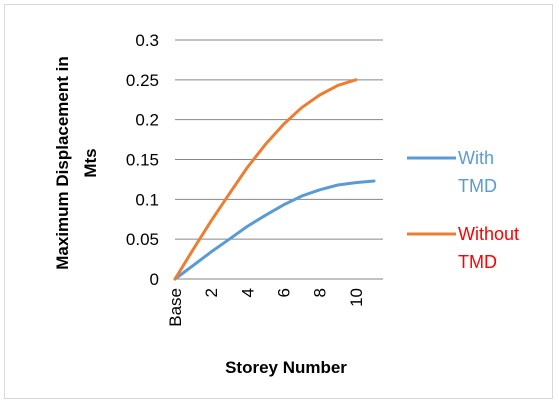  Describe the element at coordinates (76, 163) in the screenshot. I see `y-axis-title-group: Maximum Displacement in Mts` at that location.